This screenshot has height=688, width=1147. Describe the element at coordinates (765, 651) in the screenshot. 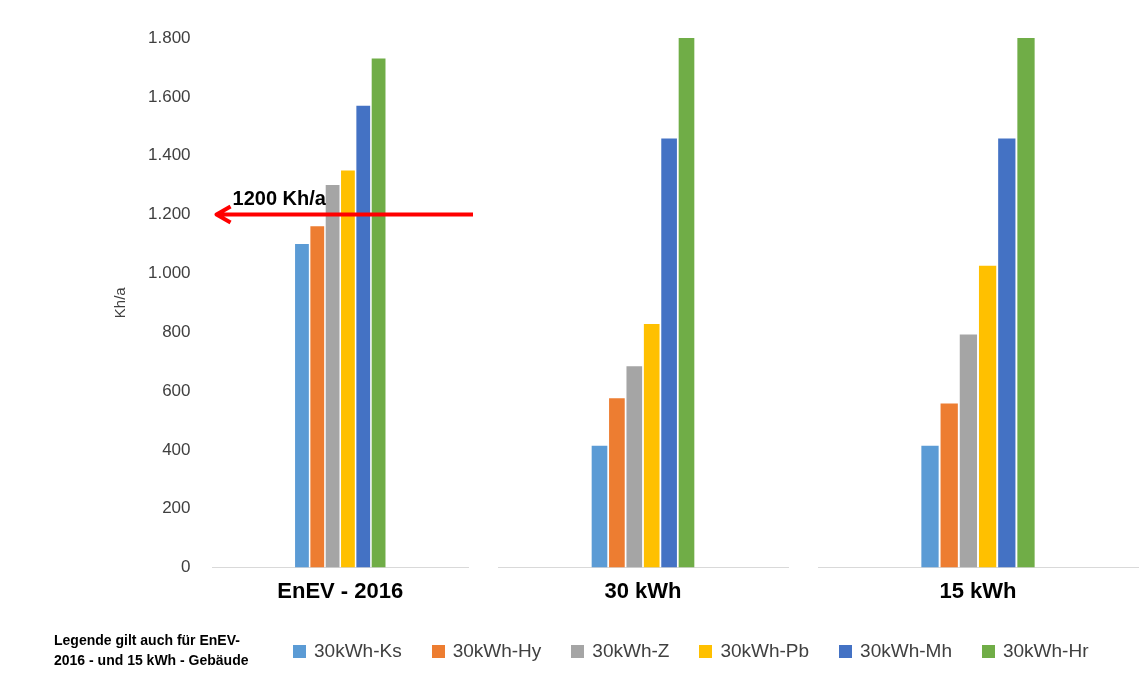

I see `legend-label: 30kWh-Pb` at that location.